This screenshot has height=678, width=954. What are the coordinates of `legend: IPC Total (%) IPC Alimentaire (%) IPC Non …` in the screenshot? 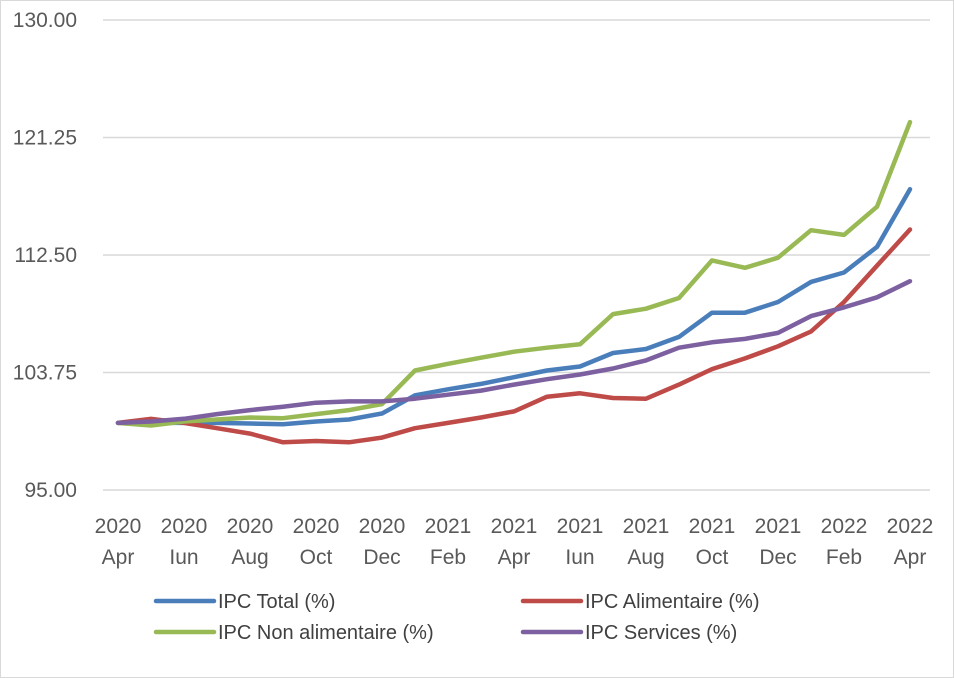 It's located at (456, 617).